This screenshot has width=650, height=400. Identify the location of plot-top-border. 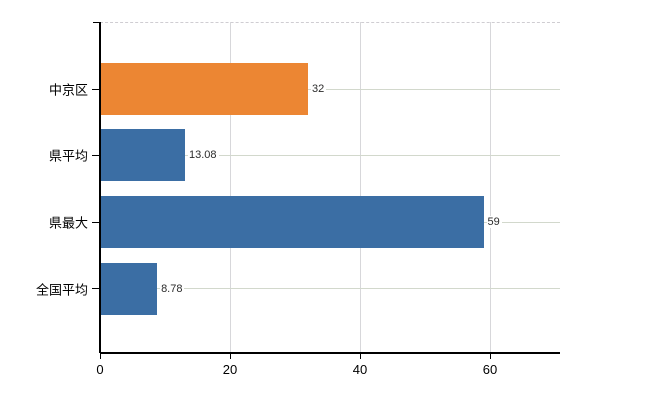
(330, 22).